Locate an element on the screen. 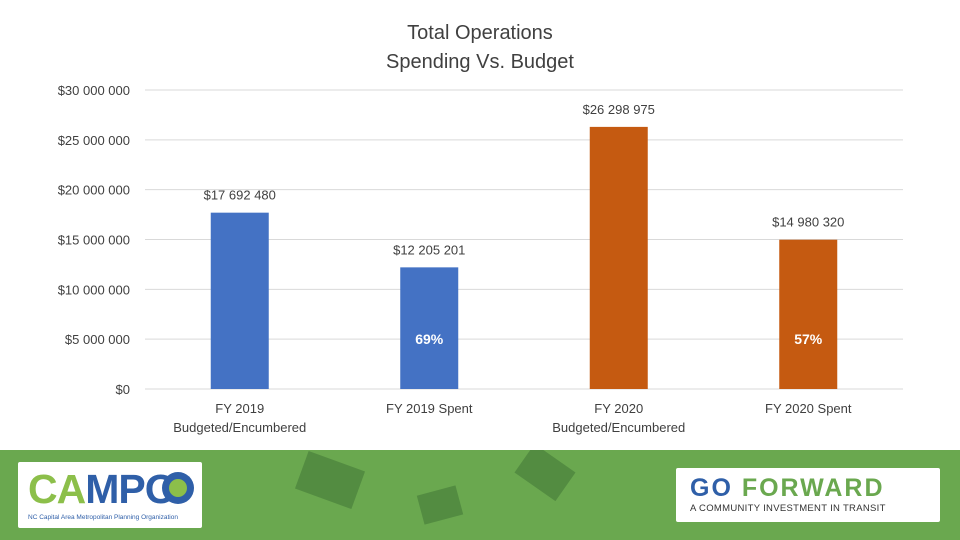  campo-wordmark: CAMPO is located at coordinates (102, 489).